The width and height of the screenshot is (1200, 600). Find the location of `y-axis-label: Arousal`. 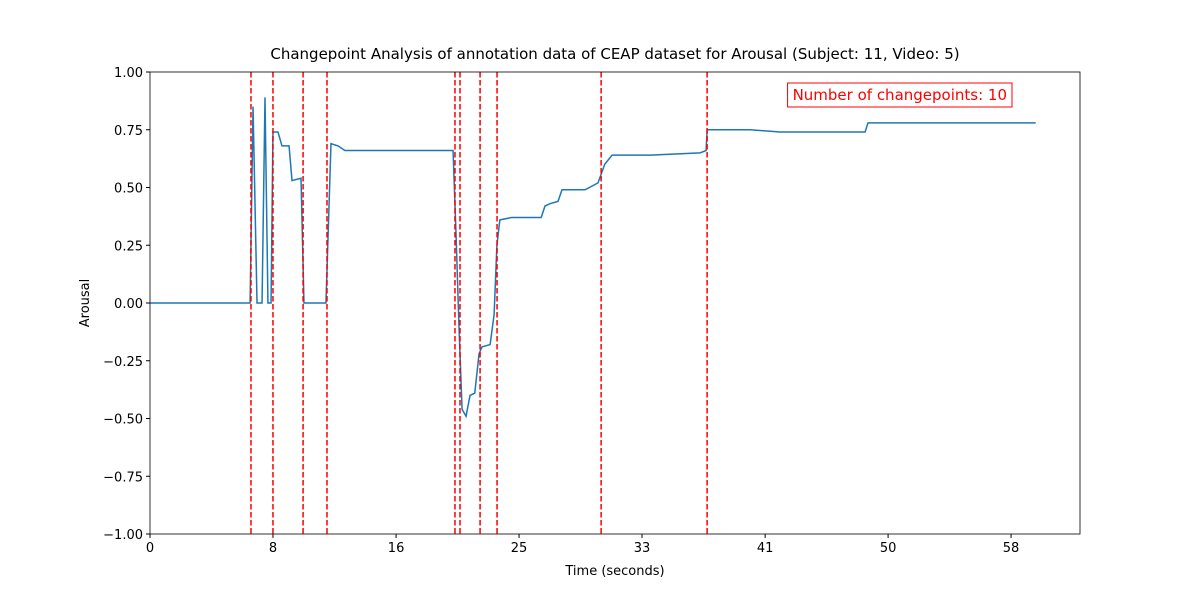

y-axis-label: Arousal is located at coordinates (85, 303).